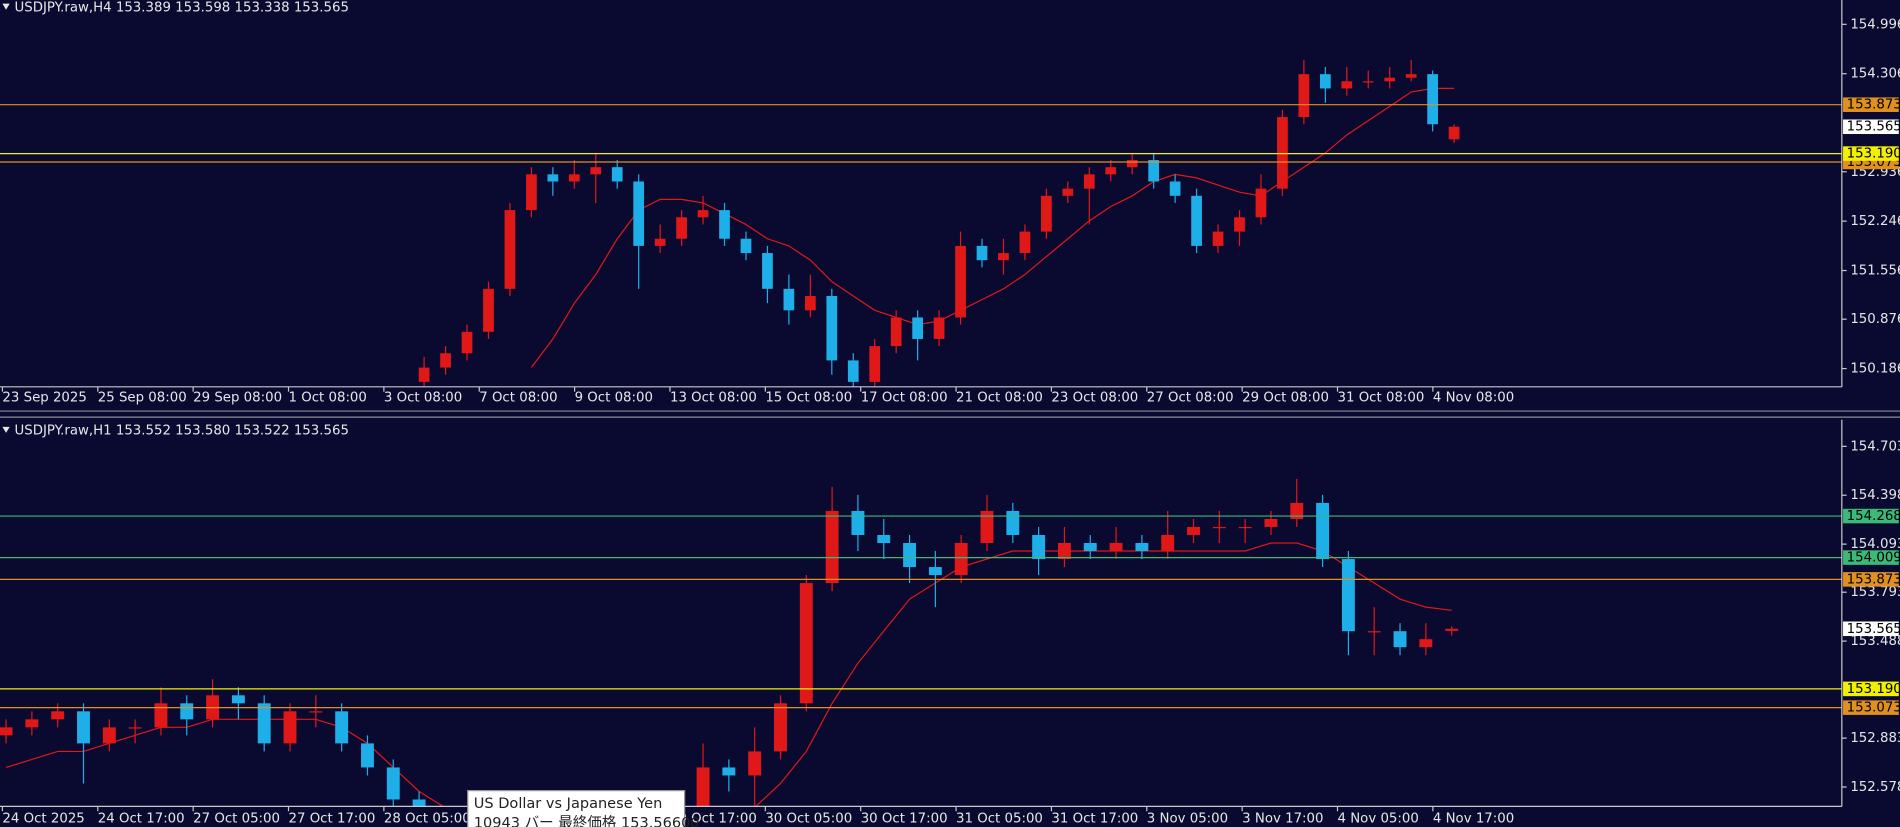  I want to click on x-tick-label: 25 Sep 08:00, so click(142, 398).